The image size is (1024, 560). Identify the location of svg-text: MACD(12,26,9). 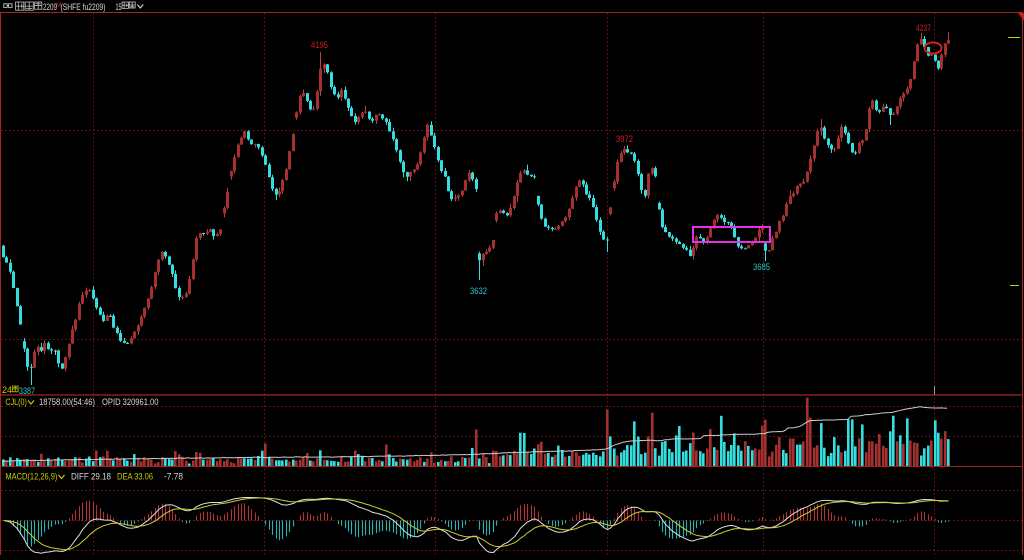
(31, 477).